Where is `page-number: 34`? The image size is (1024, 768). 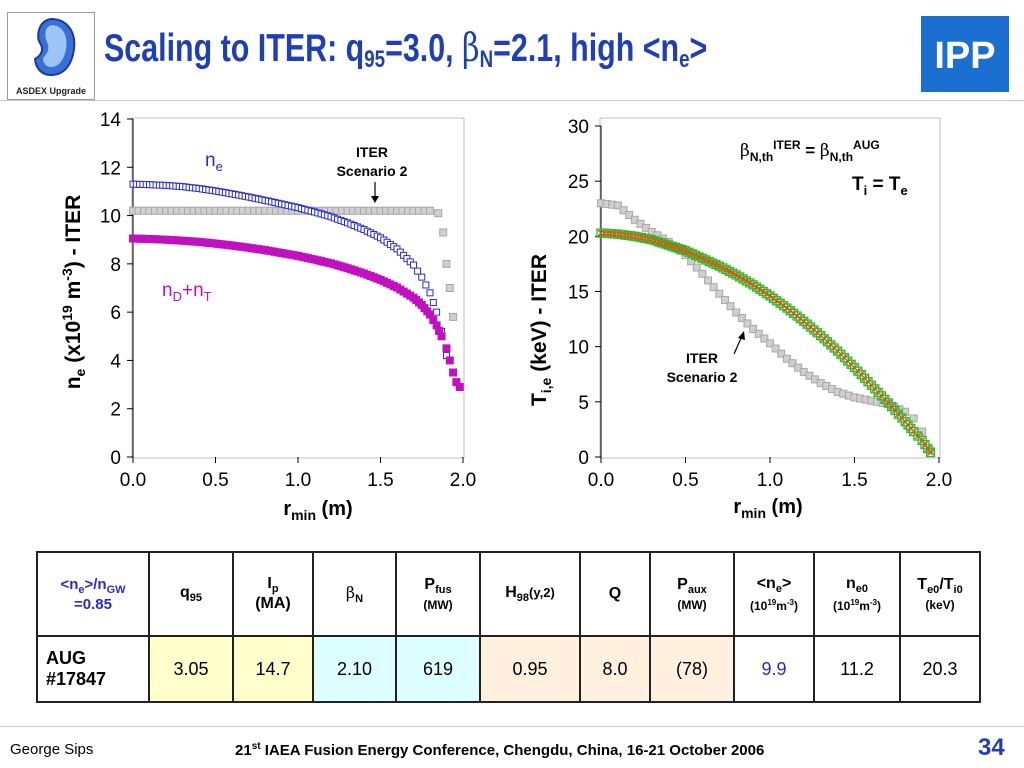
page-number: 34 is located at coordinates (991, 747).